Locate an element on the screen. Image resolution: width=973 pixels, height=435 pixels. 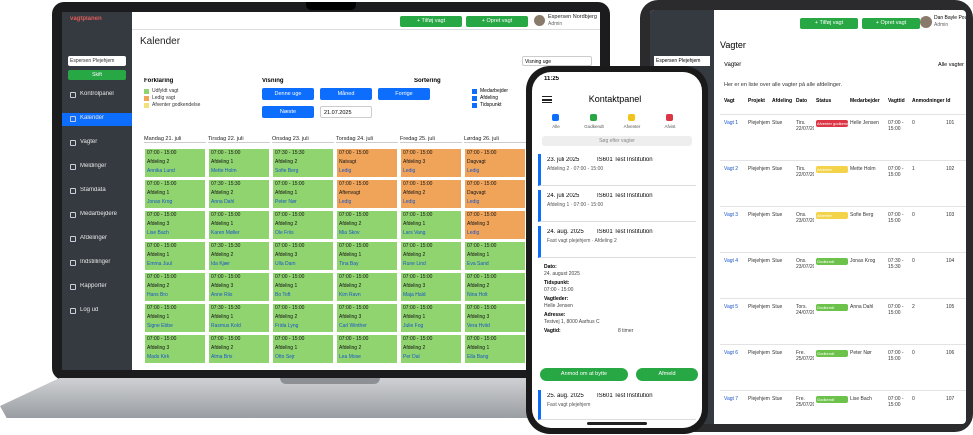
shift-cell: 07:00 - 15:00 Natvagt Ledig is located at coordinates (367, 163).